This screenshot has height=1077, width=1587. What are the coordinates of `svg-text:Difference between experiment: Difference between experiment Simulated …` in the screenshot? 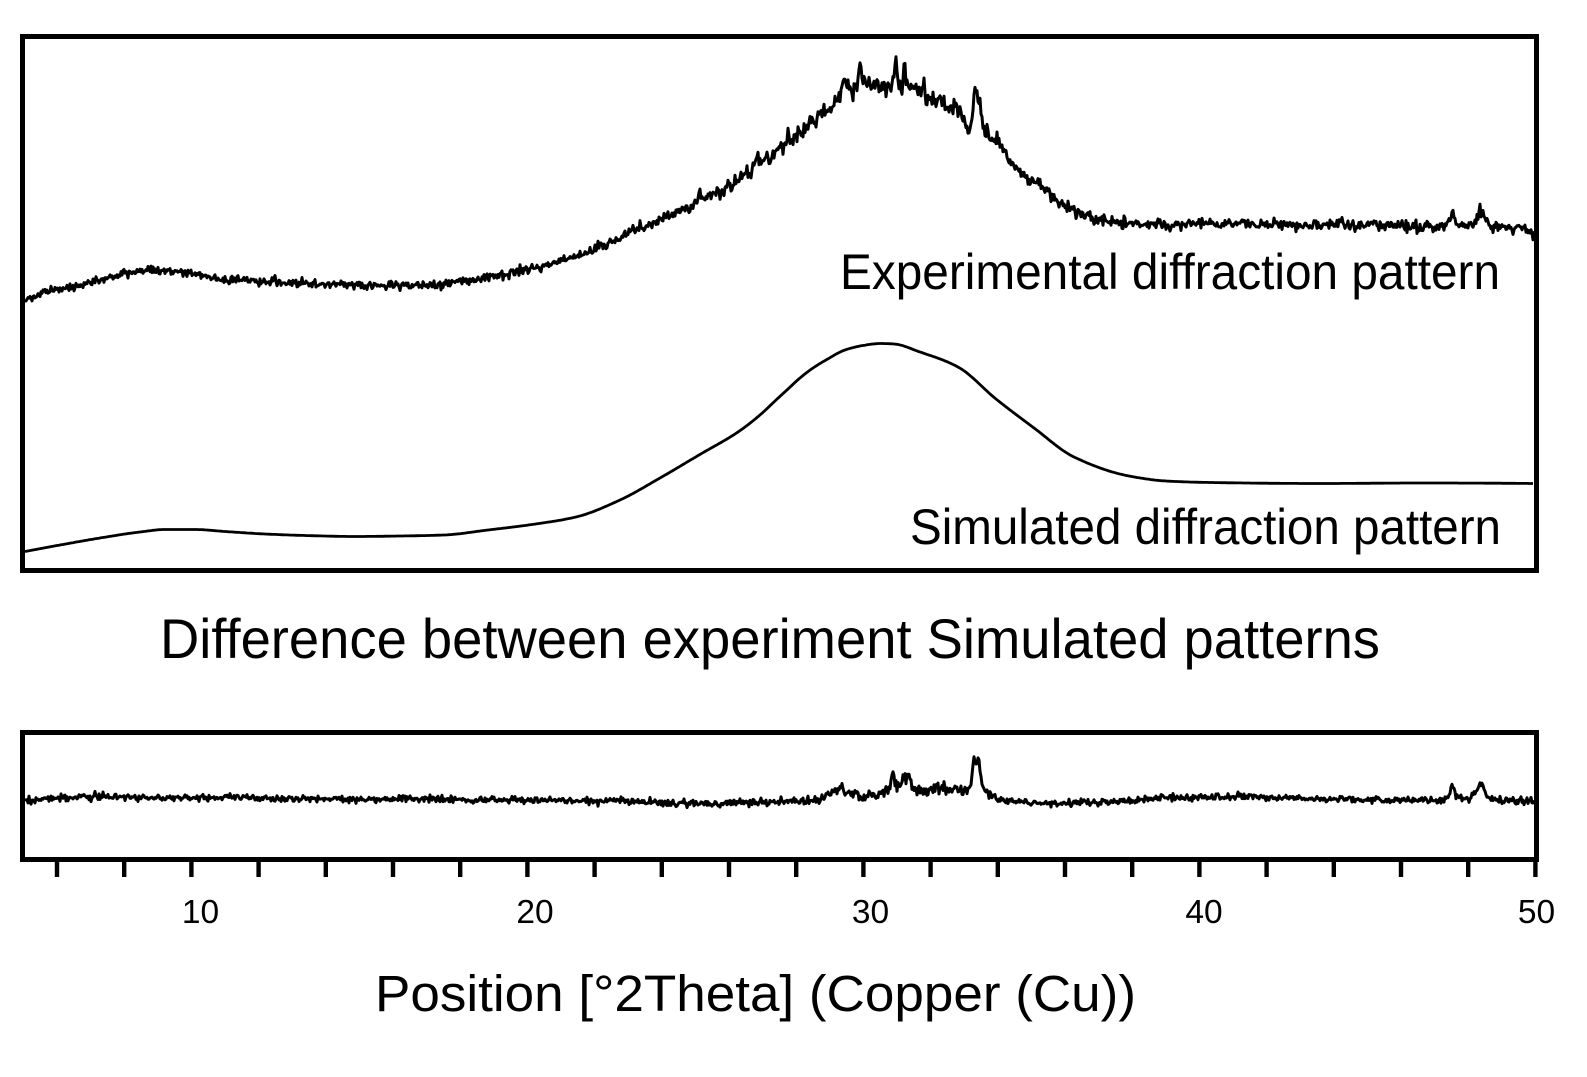 It's located at (770, 638).